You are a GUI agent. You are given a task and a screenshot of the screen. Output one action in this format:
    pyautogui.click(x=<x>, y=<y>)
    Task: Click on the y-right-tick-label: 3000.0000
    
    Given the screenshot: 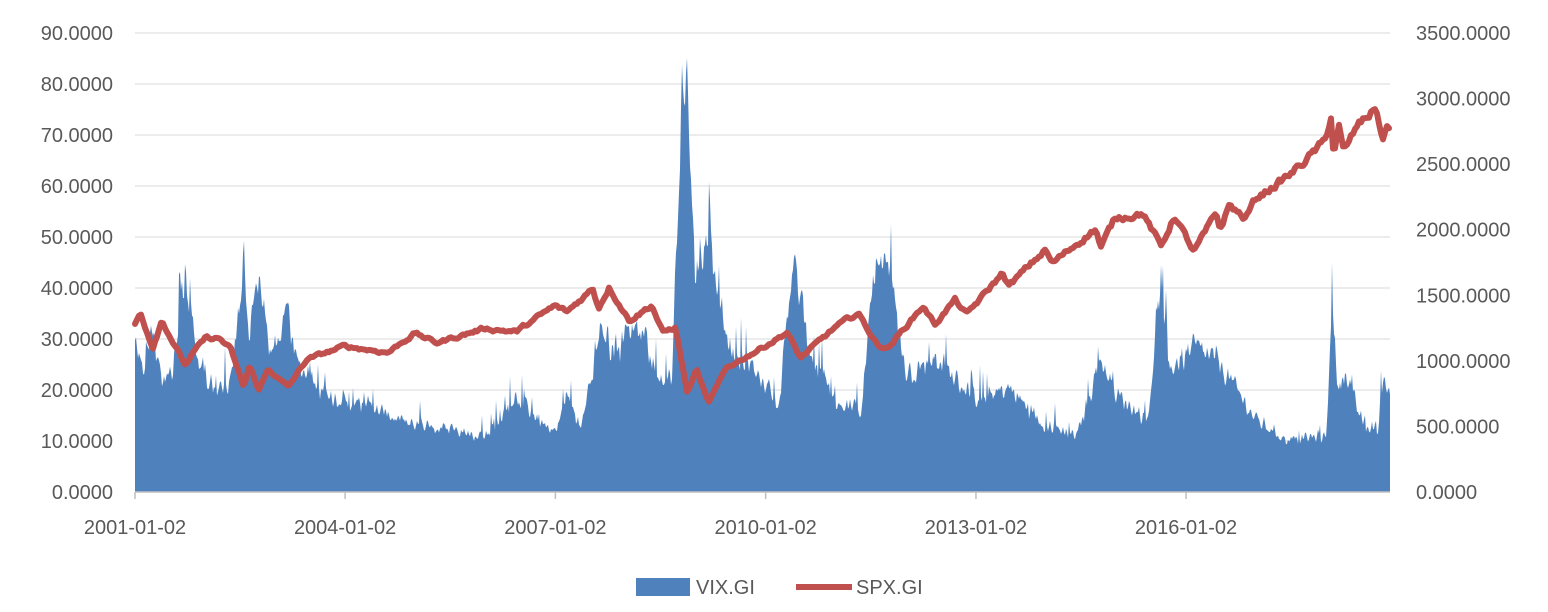 What is the action you would take?
    pyautogui.click(x=1463, y=100)
    